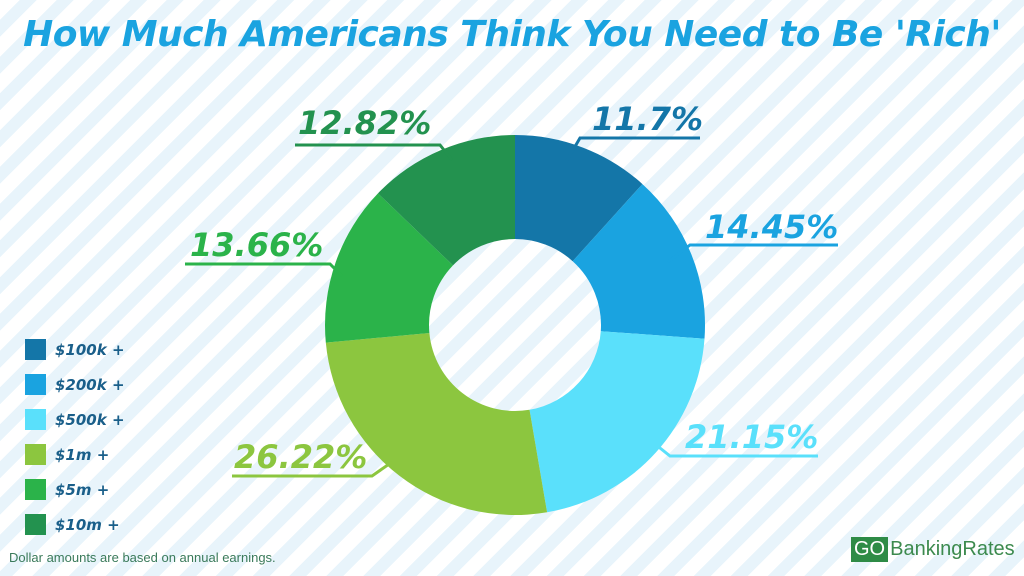 The image size is (1024, 576). I want to click on legend-item: $1m +, so click(75, 454).